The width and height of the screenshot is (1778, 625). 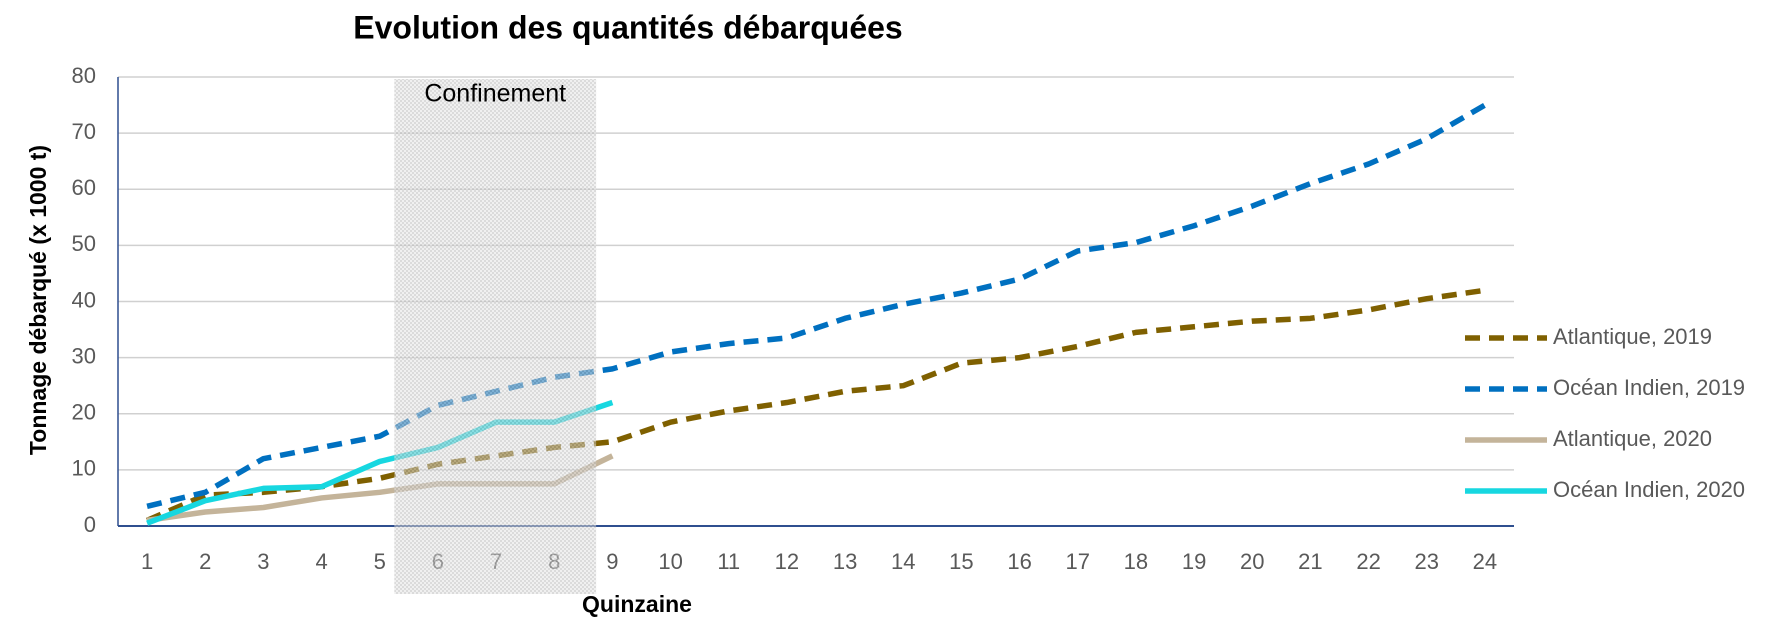 I want to click on y-tick-label: 80, so click(x=84, y=75).